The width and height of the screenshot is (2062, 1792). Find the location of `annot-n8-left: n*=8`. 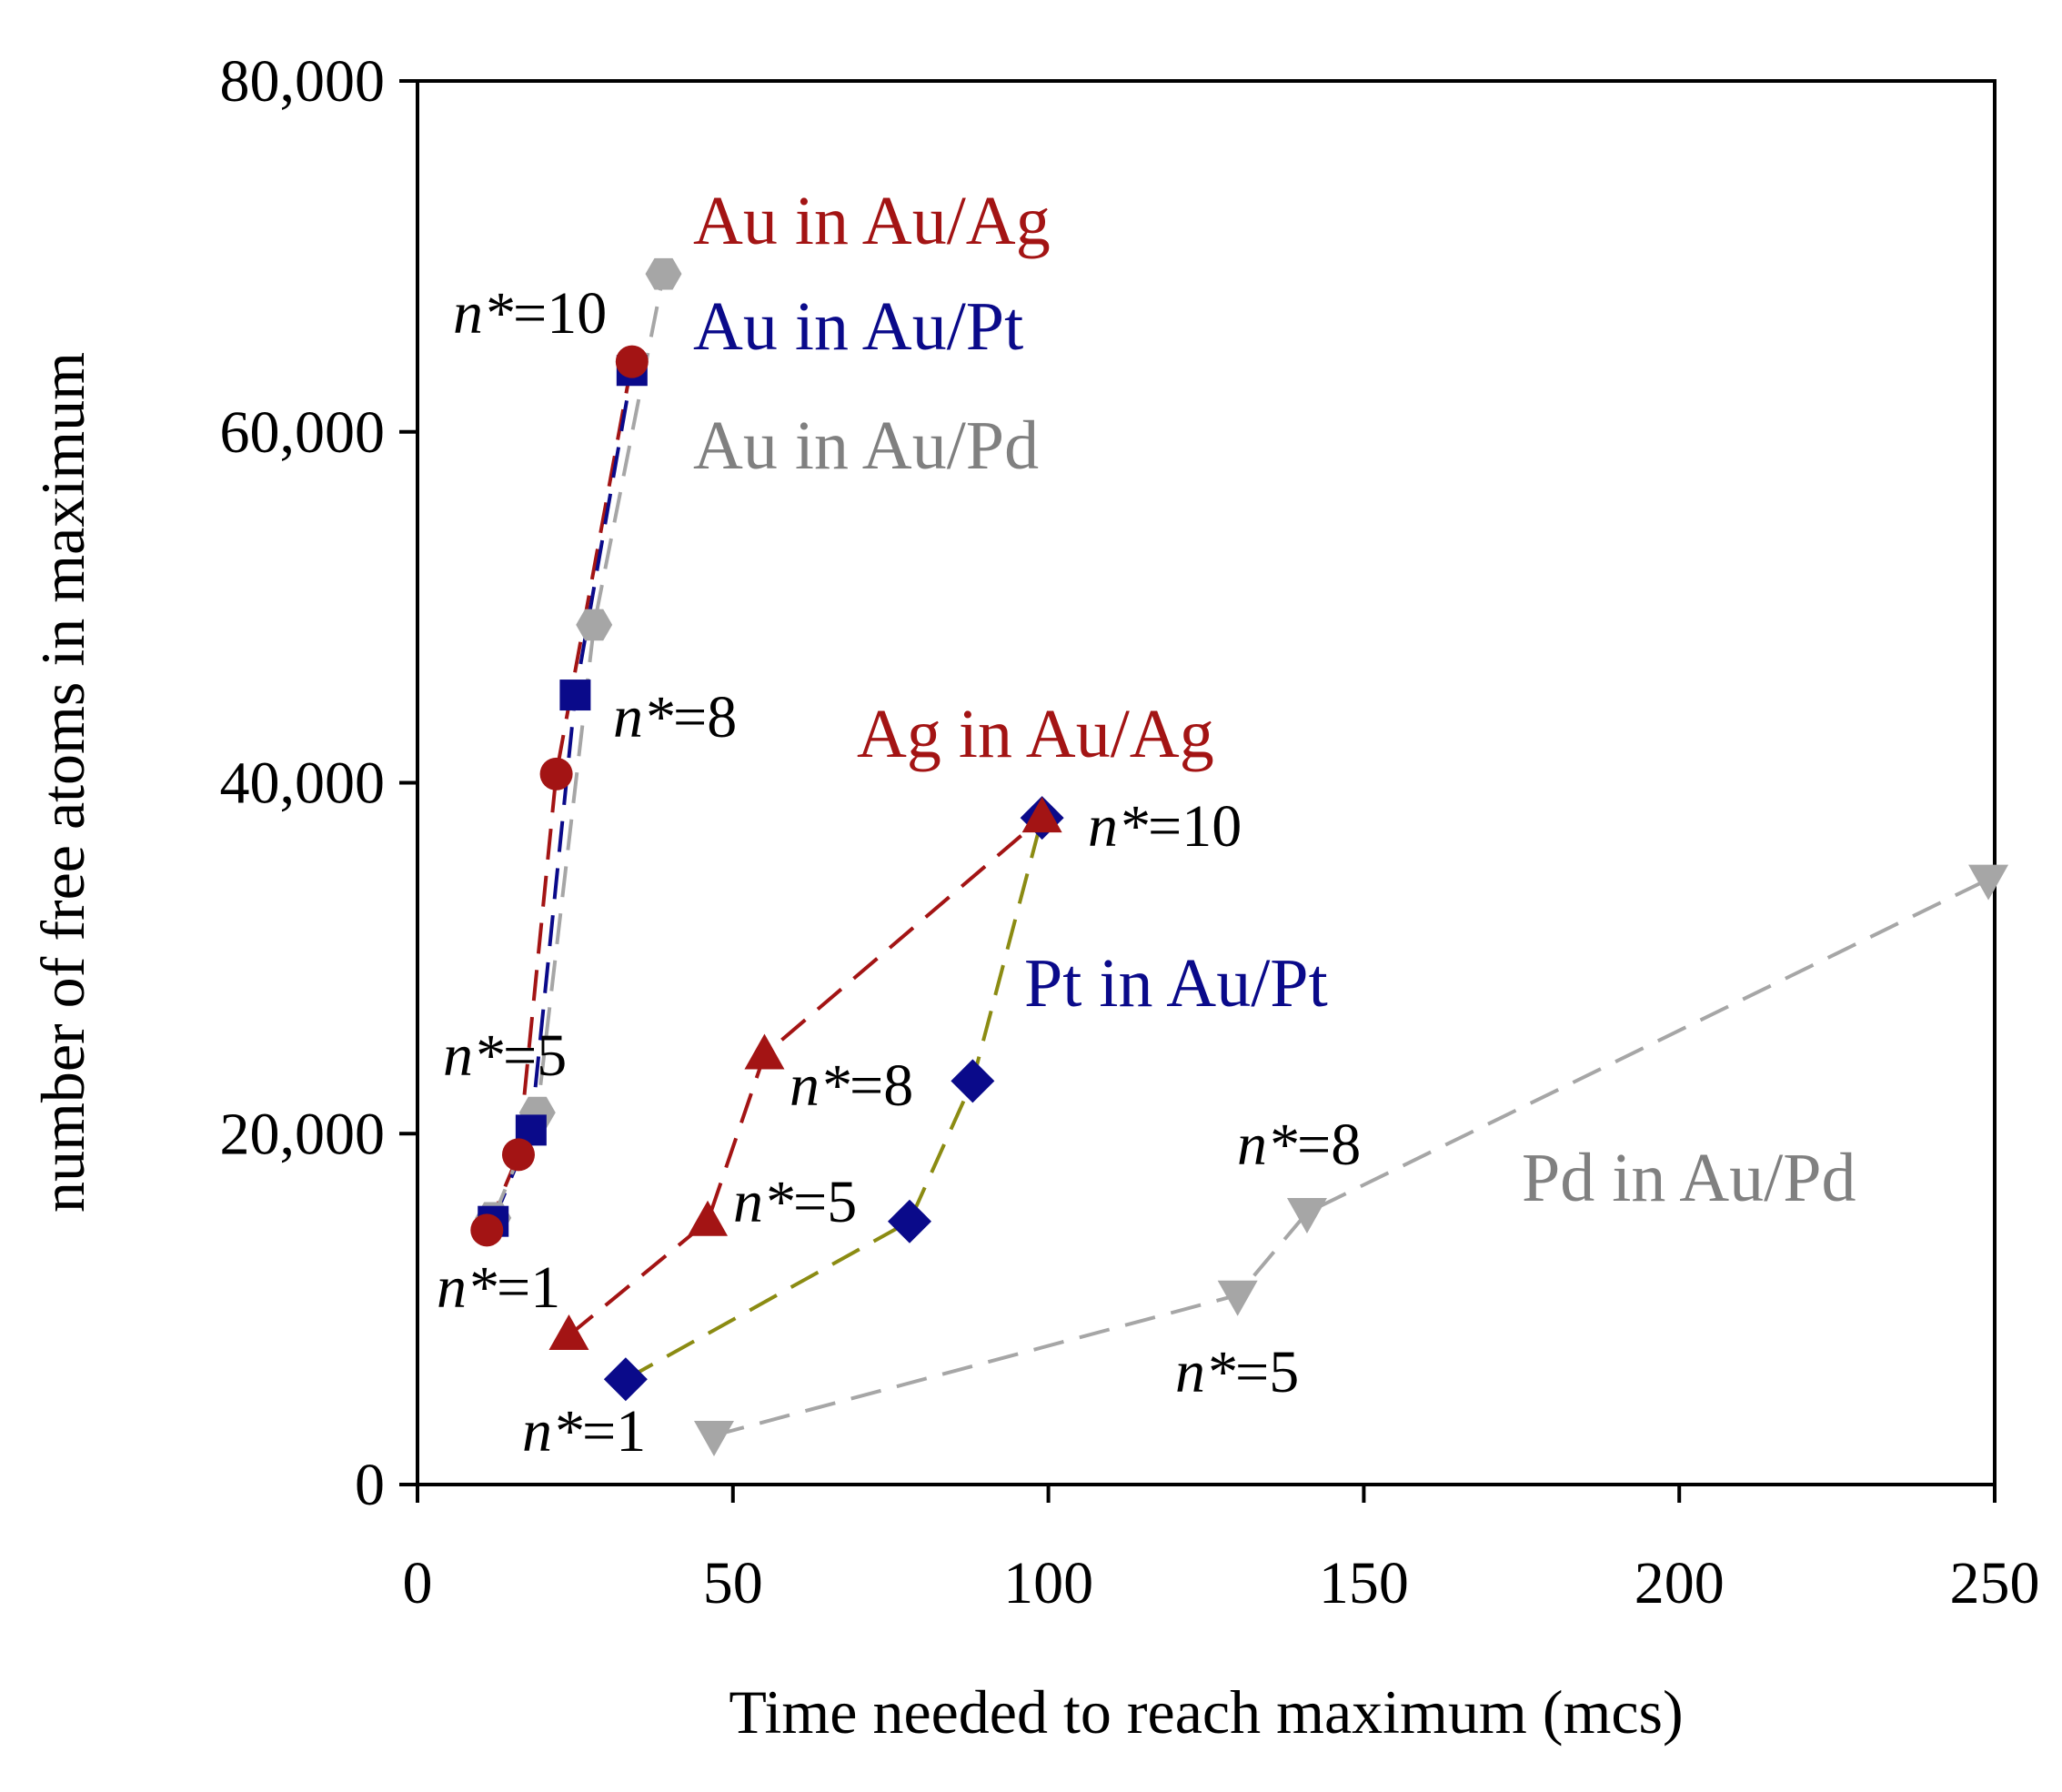

annot-n8-left: n*=8 is located at coordinates (675, 717).